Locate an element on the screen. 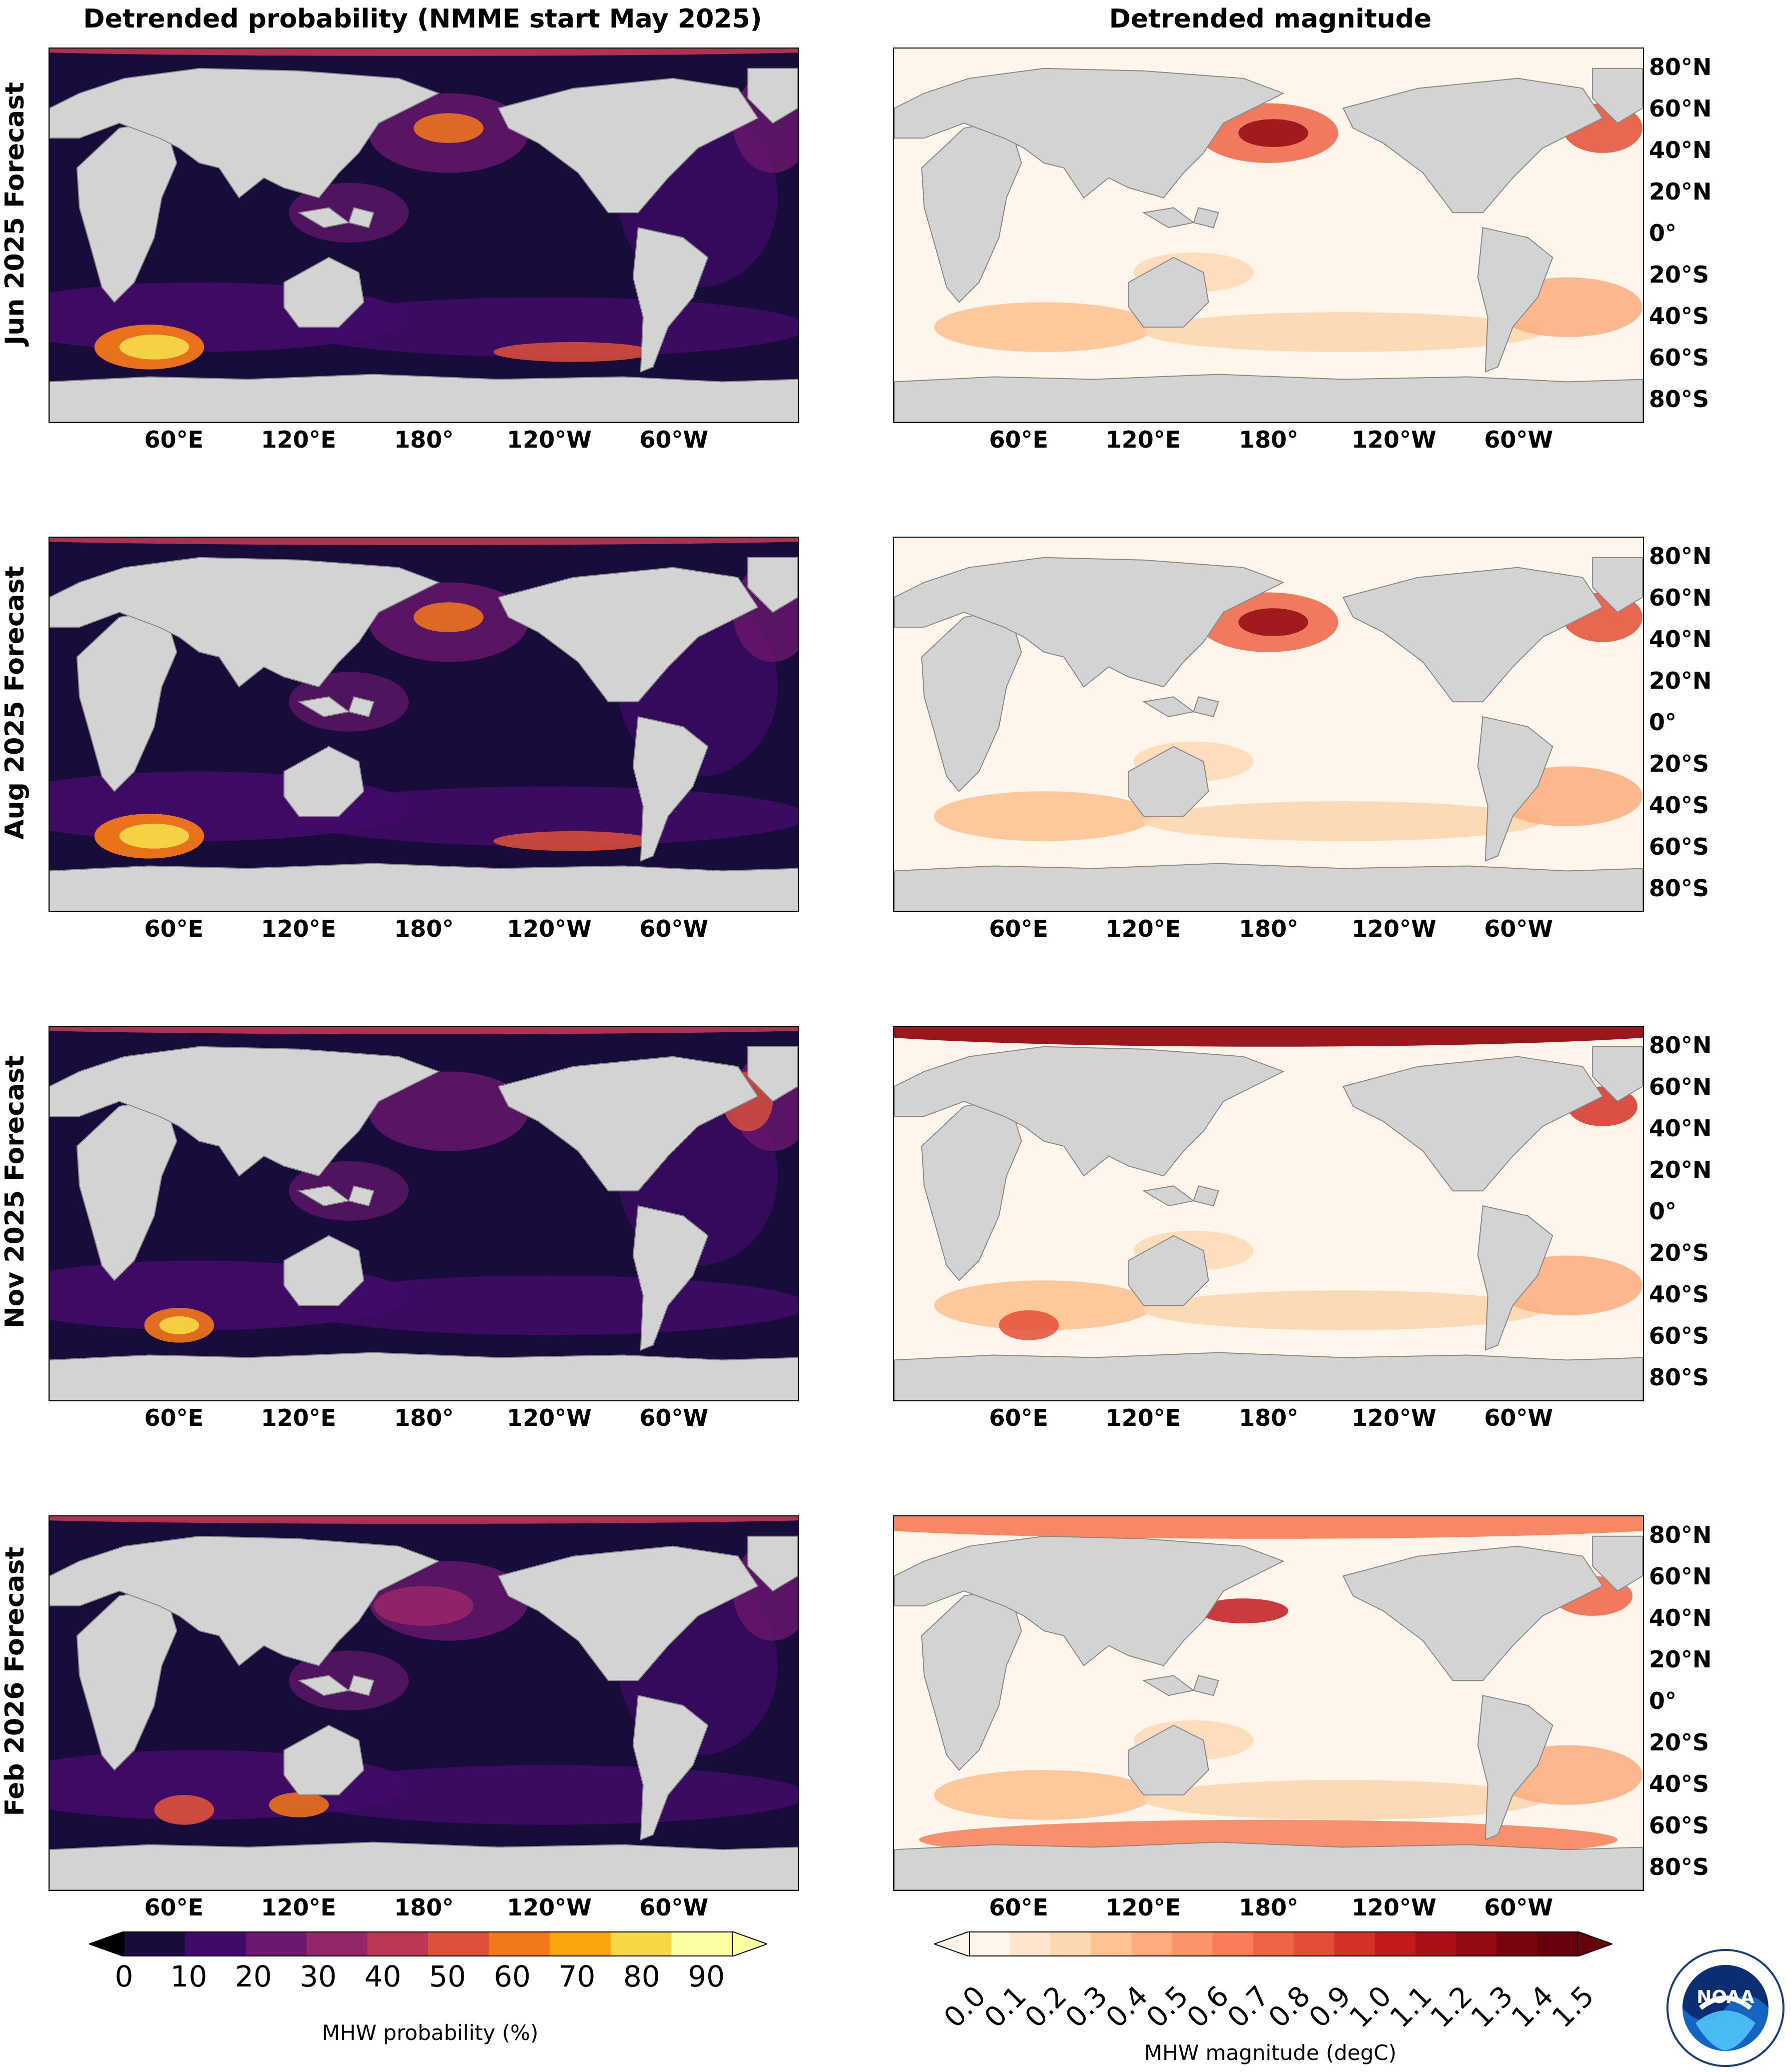 The height and width of the screenshot is (2072, 1791). colorbar-extend-low is located at coordinates (952, 1943).